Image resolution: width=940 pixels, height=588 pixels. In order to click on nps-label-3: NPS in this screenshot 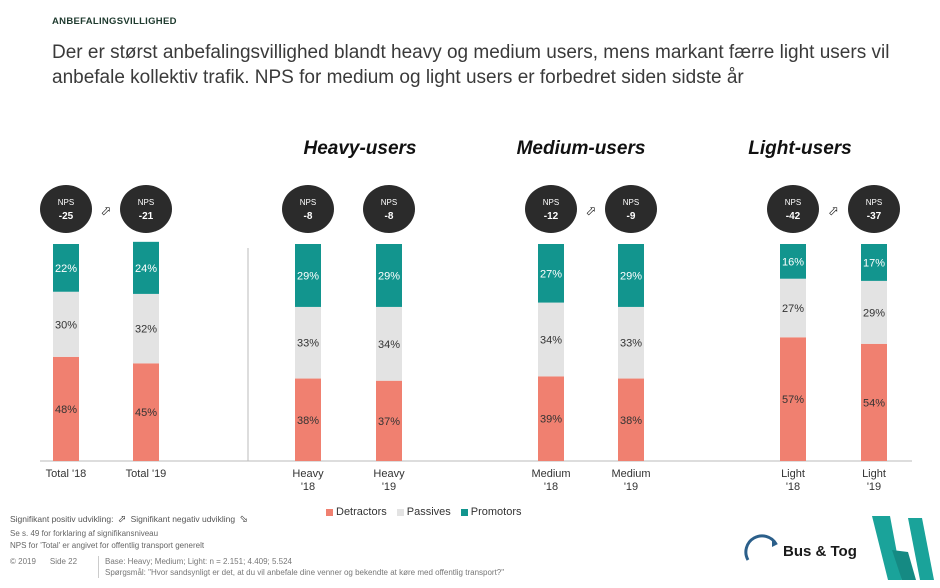, I will do `click(389, 202)`.